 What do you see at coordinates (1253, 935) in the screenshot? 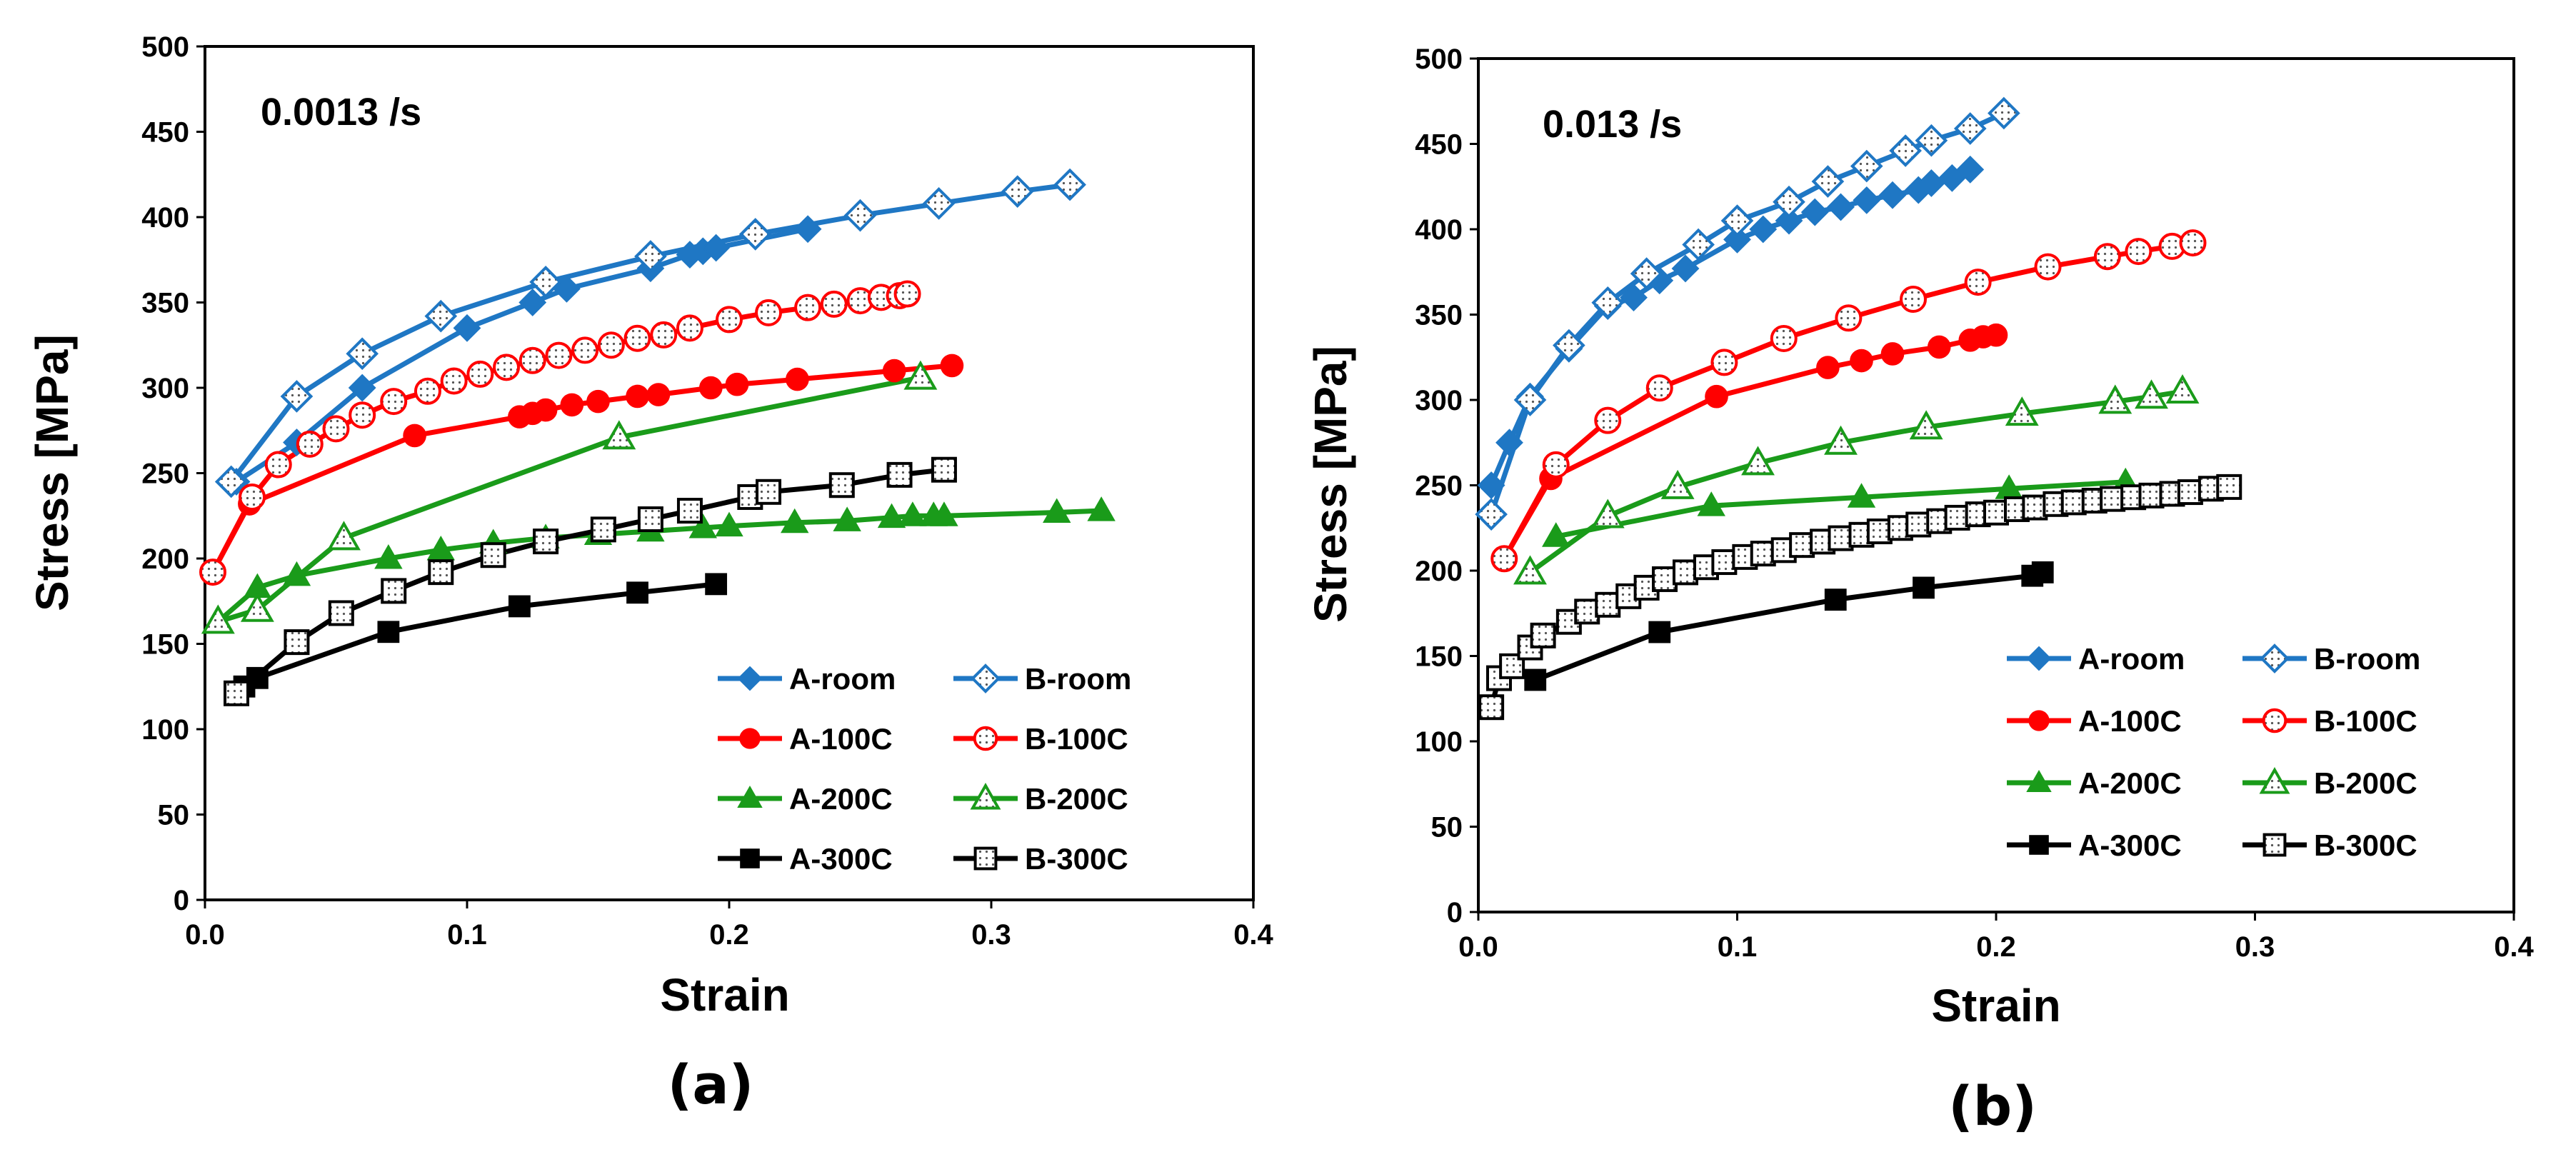
I see `x-tick-label: 0.4` at bounding box center [1253, 935].